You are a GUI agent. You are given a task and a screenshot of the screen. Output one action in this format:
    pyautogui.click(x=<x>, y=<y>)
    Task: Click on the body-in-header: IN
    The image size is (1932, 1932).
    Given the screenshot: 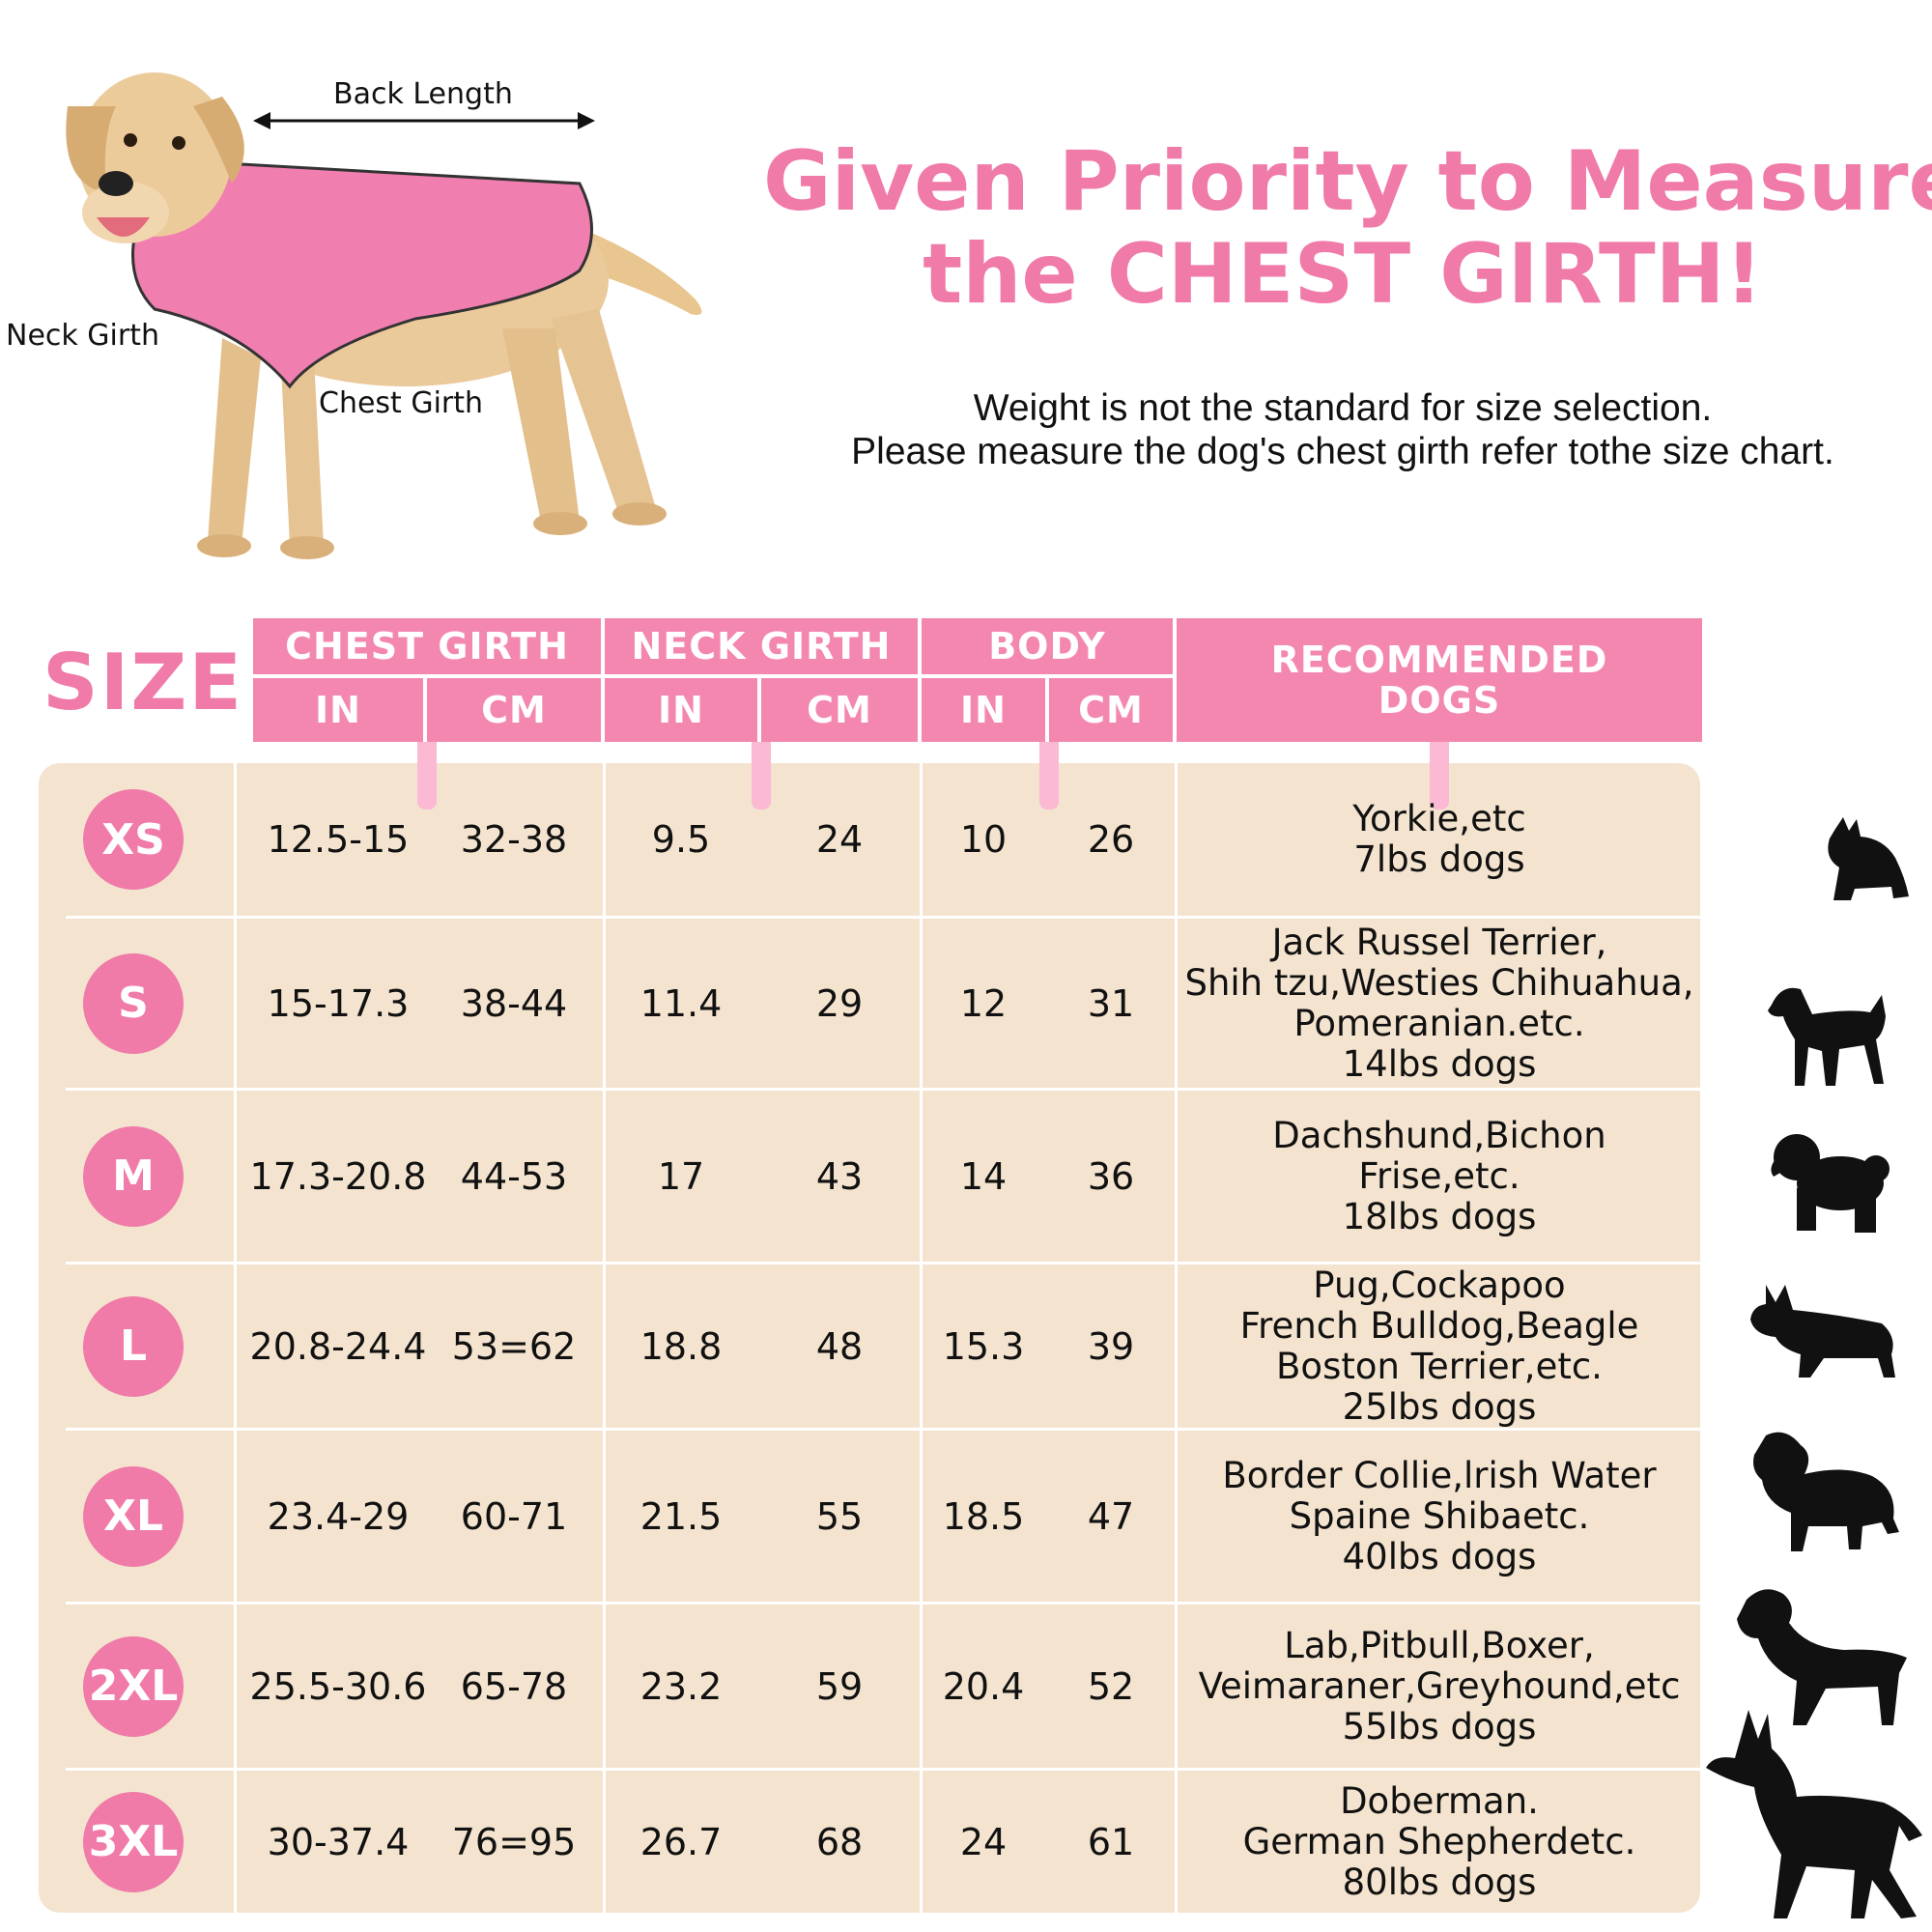 What is the action you would take?
    pyautogui.click(x=983, y=710)
    